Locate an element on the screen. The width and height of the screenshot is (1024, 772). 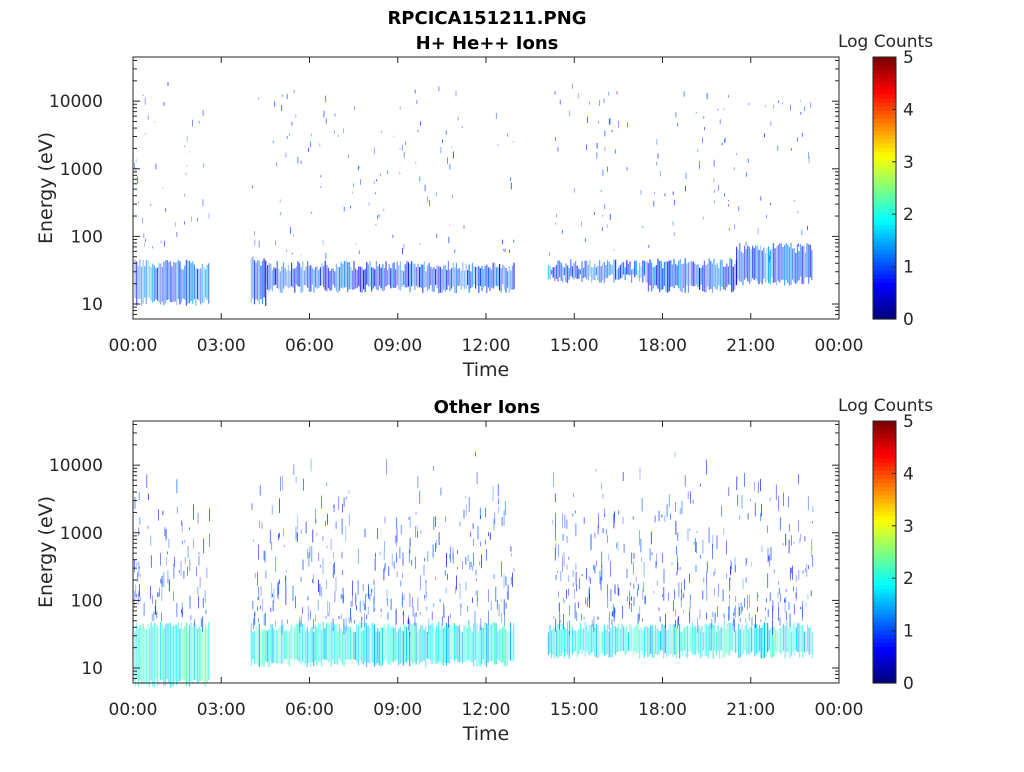
y-tick-label: 10 is located at coordinates (92, 305).